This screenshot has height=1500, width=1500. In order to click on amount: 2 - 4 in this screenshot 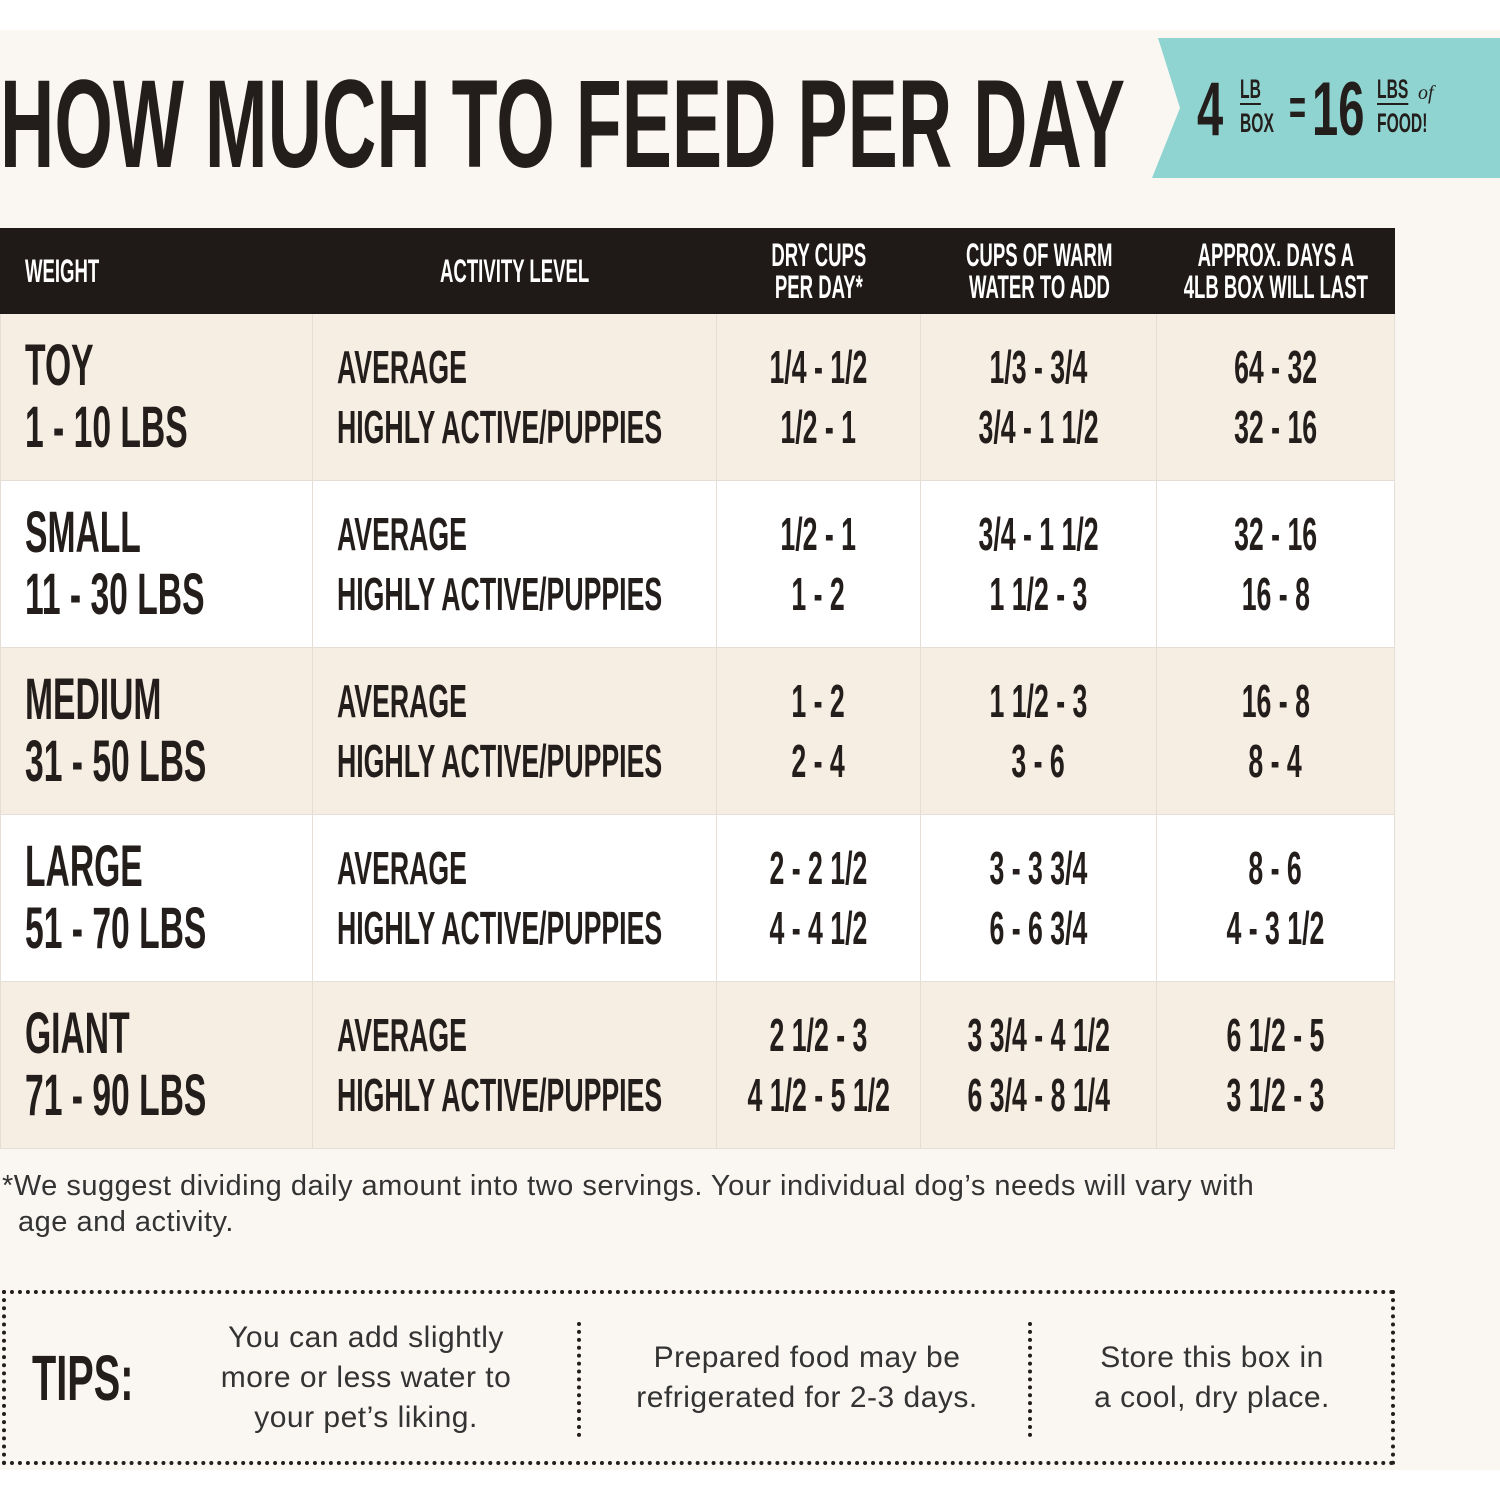, I will do `click(818, 761)`.